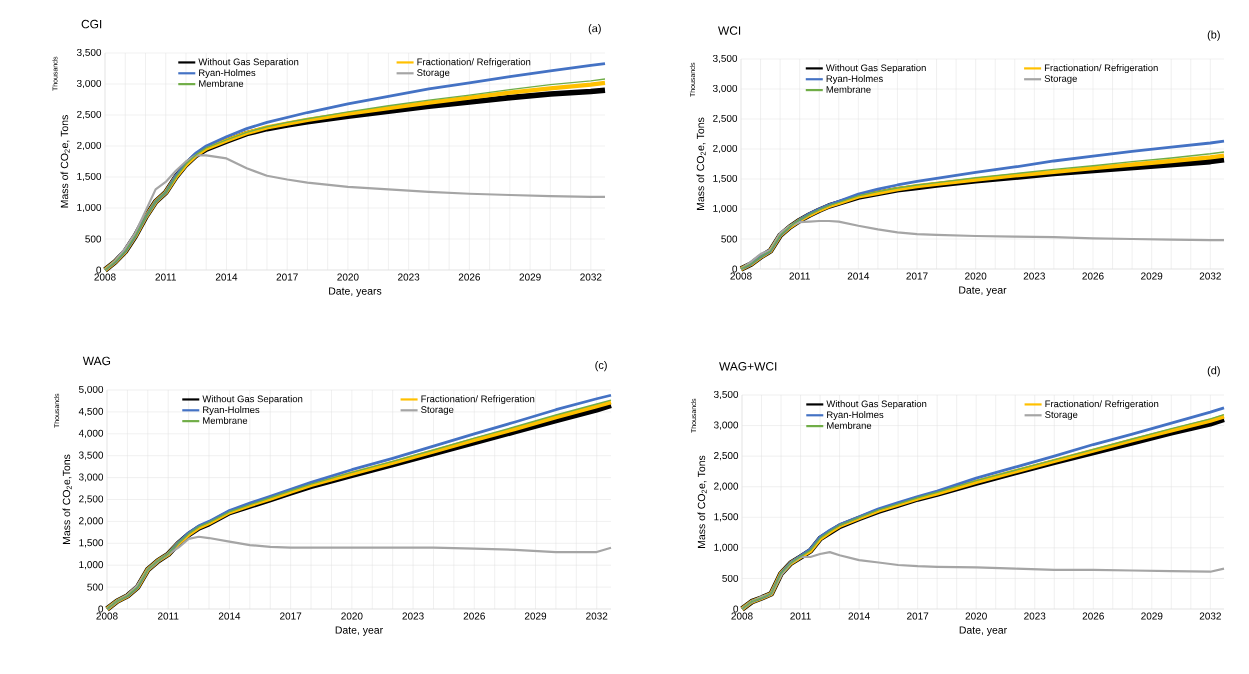  What do you see at coordinates (91, 24) in the screenshot?
I see `chart-title: CGI` at bounding box center [91, 24].